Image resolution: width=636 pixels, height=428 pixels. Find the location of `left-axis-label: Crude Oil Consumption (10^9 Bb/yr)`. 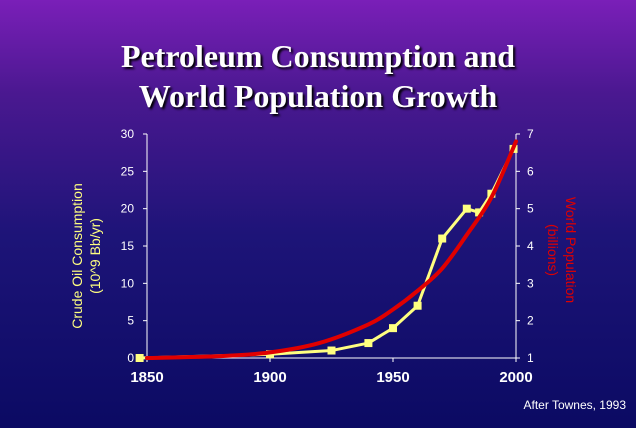

left-axis-label: Crude Oil Consumption (10^9 Bb/yr) is located at coordinates (86, 256).